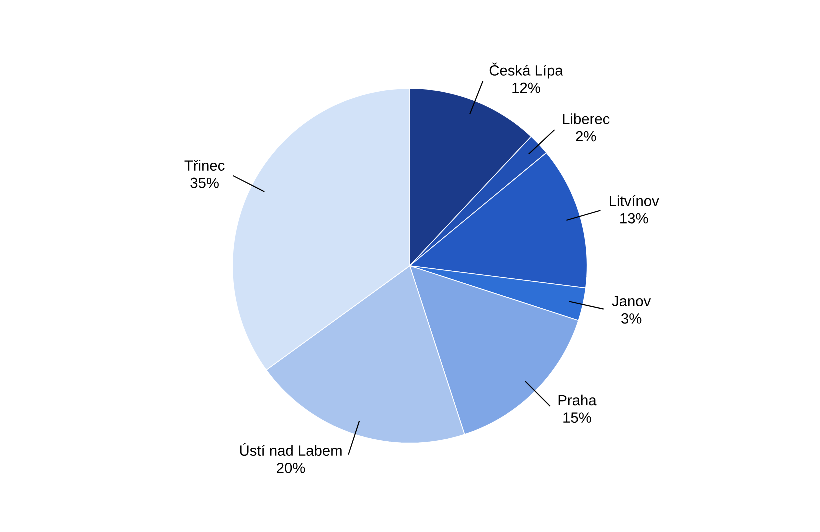 Image resolution: width=820 pixels, height=532 pixels. Describe the element at coordinates (527, 70) in the screenshot. I see `slice-label: Česká Lípa` at that location.